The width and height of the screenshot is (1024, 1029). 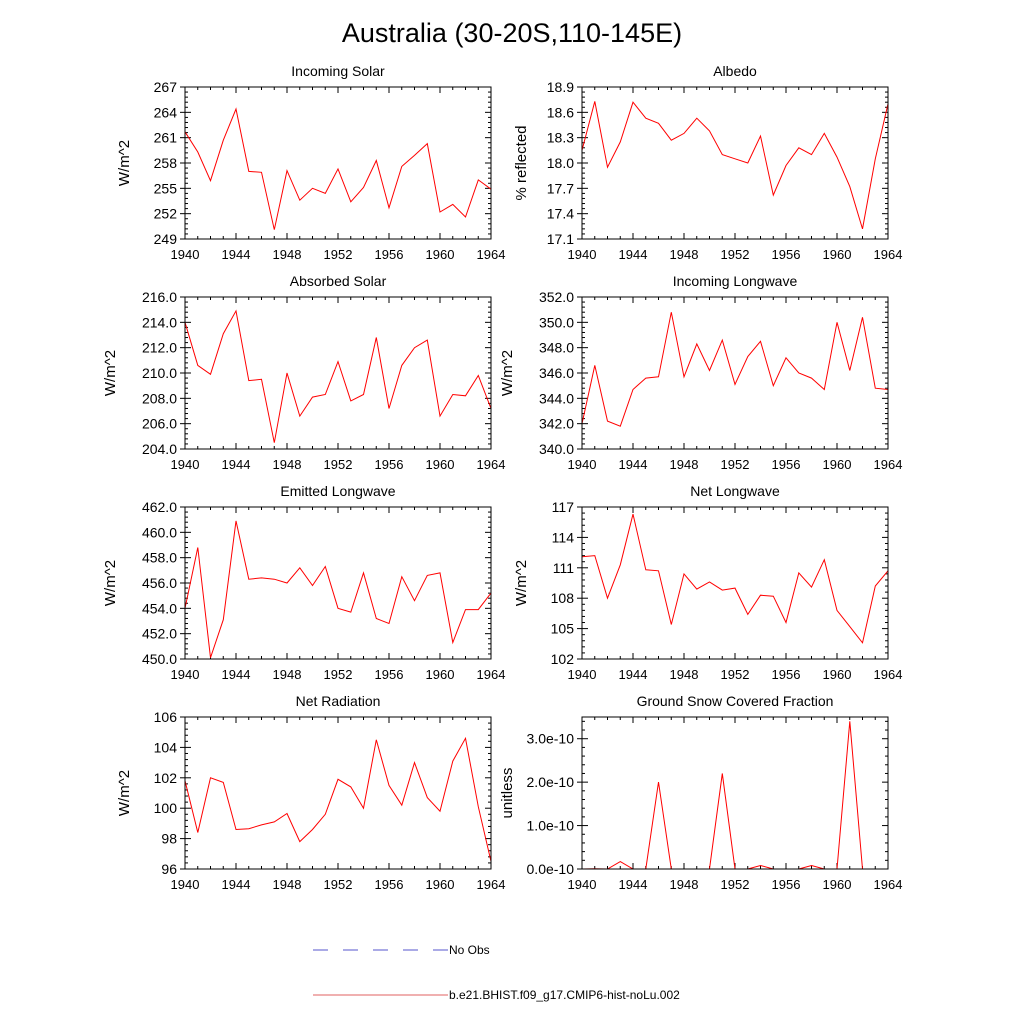 I want to click on y-tick-label: 342.0, so click(x=556, y=424).